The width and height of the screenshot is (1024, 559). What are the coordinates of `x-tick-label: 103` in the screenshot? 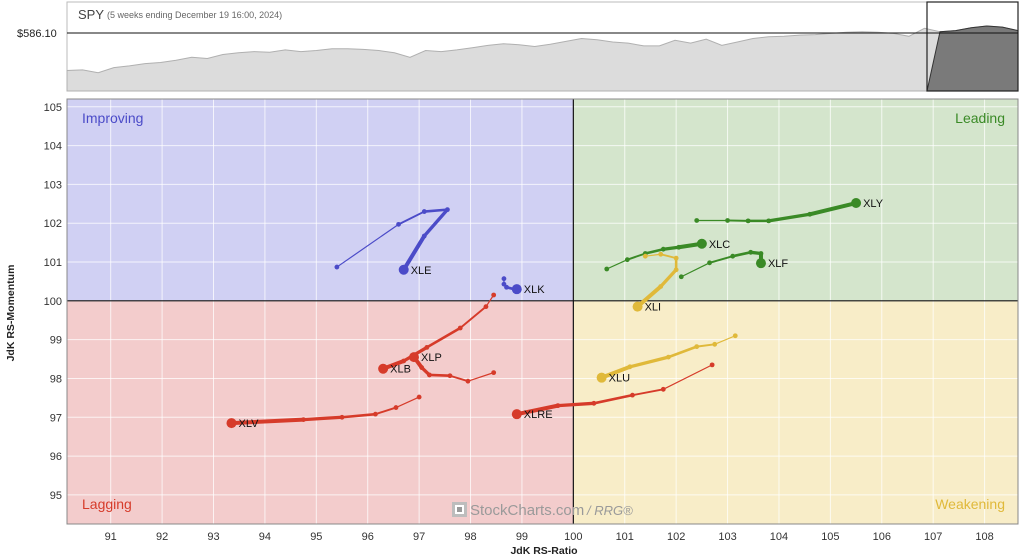 It's located at (727, 537).